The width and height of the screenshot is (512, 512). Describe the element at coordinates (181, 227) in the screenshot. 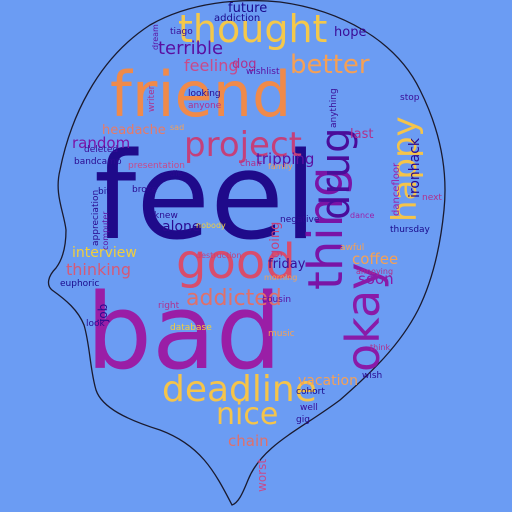

I see `word: alone` at that location.